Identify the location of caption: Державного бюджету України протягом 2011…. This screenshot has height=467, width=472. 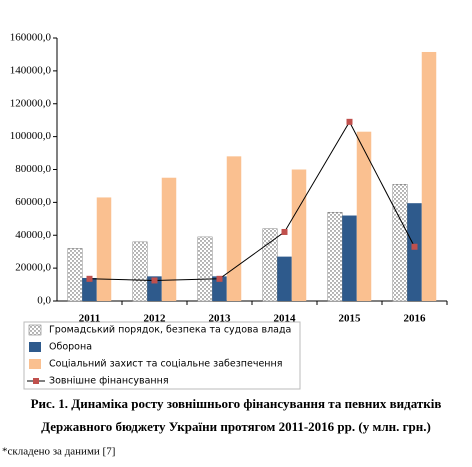
(236, 426).